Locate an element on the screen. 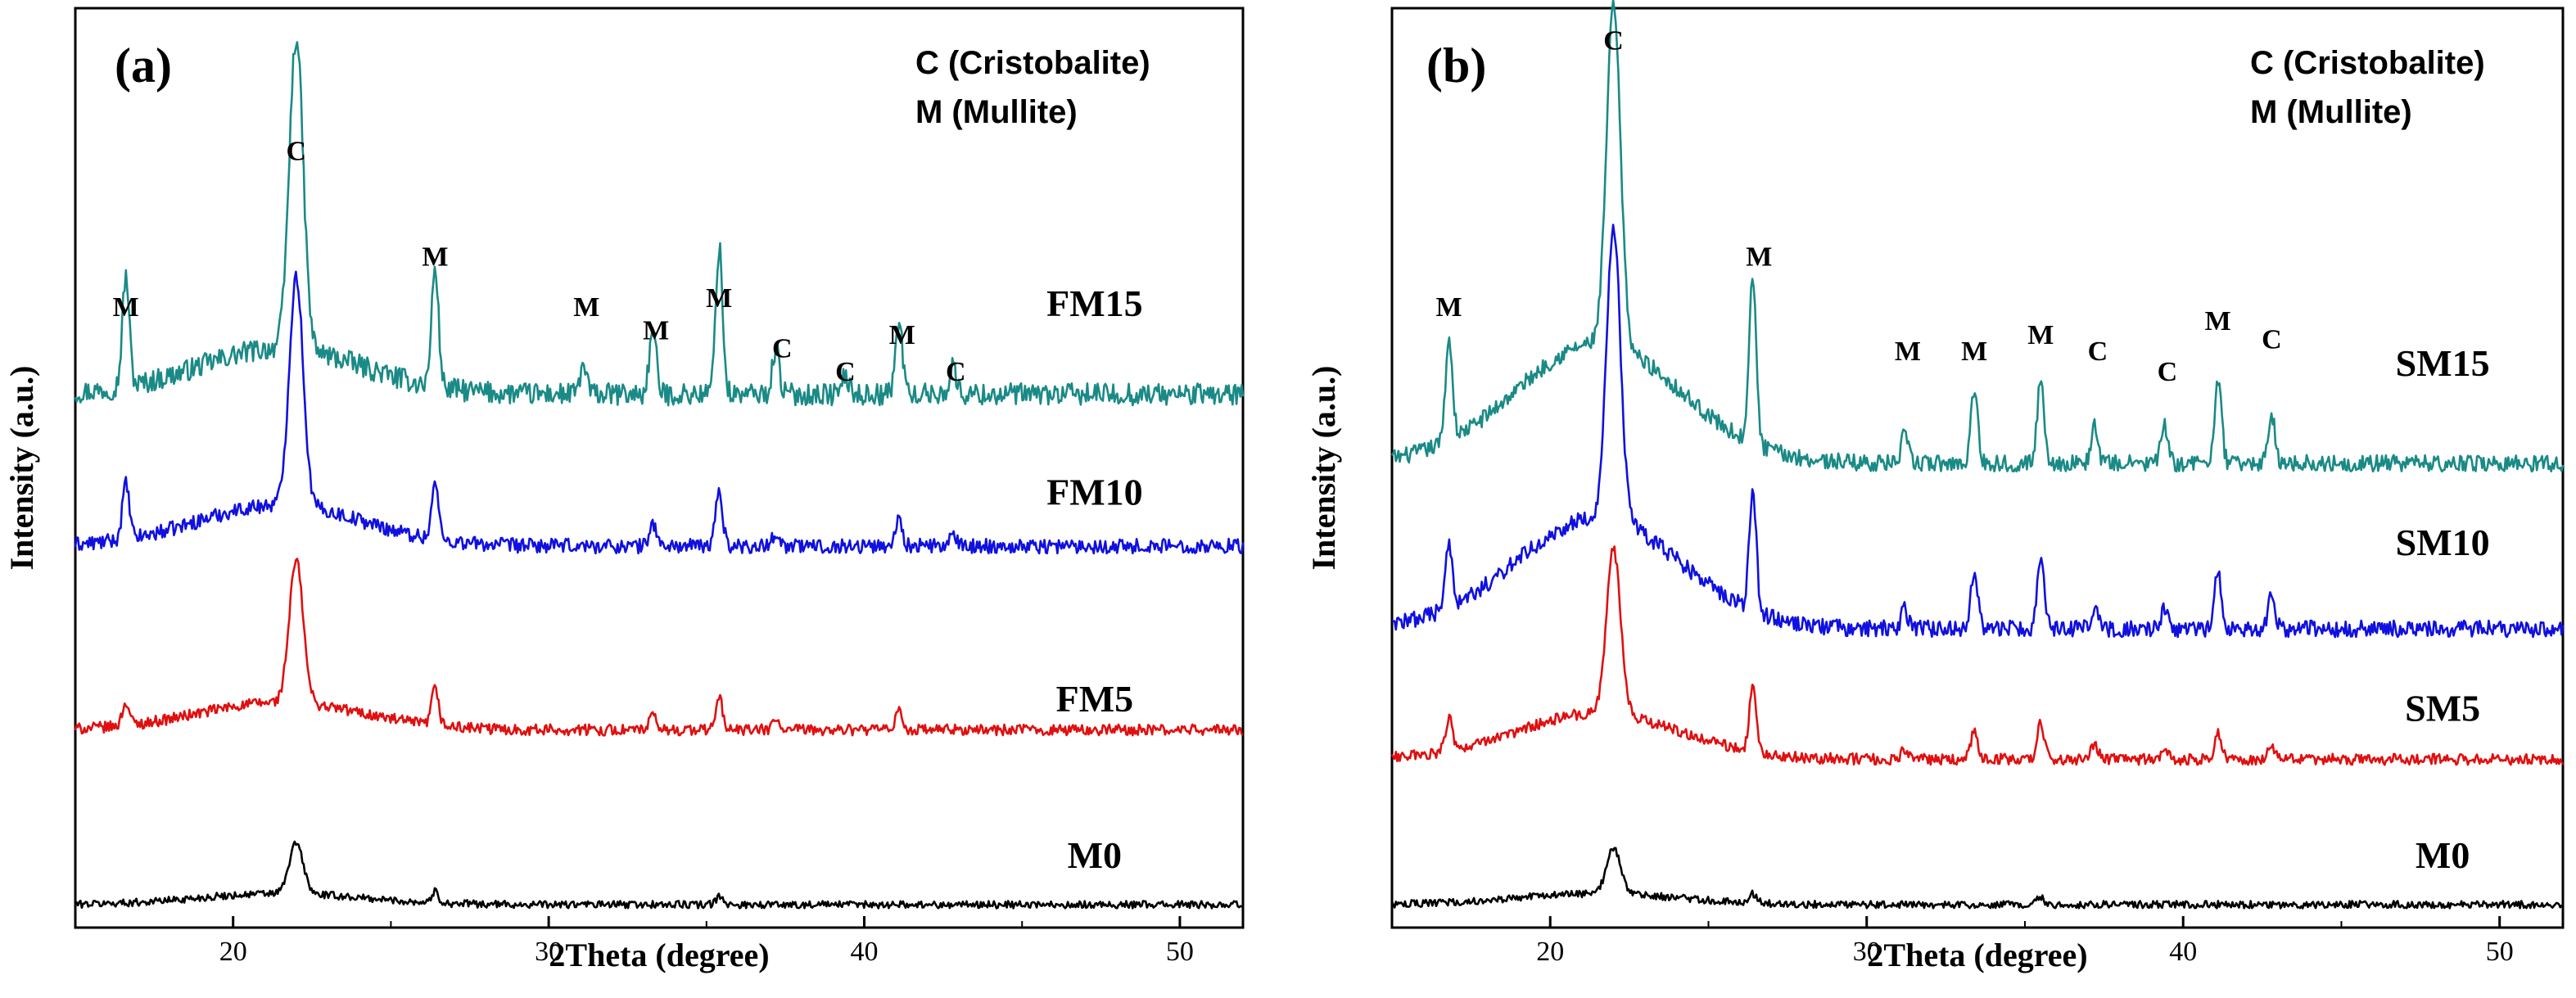  series-line-sm5 is located at coordinates (1977, 655).